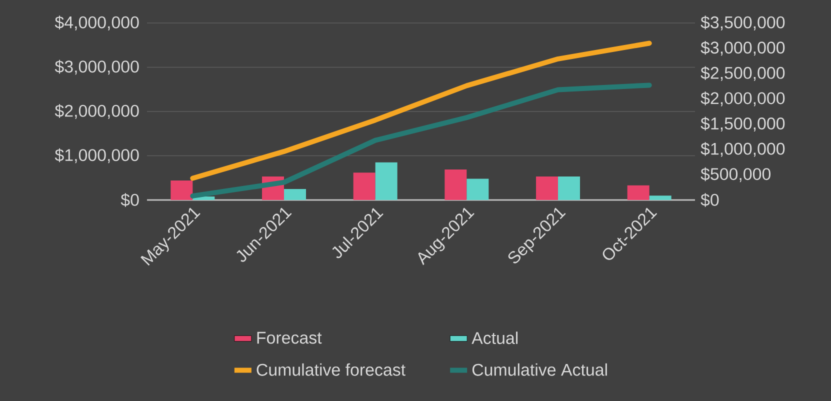 This screenshot has width=831, height=401. What do you see at coordinates (129, 200) in the screenshot?
I see `y-tick-label: $0` at bounding box center [129, 200].